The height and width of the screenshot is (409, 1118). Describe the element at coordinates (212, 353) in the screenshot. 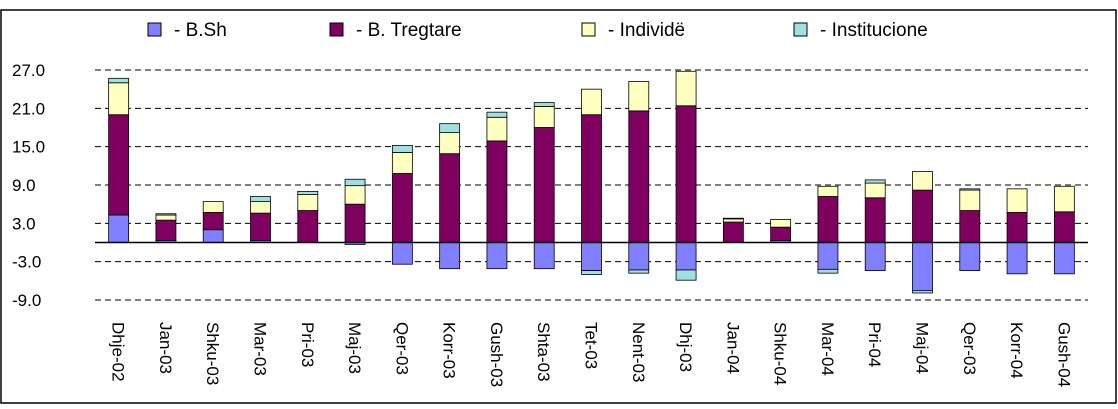

I see `x-tick-label: Shku-03` at that location.